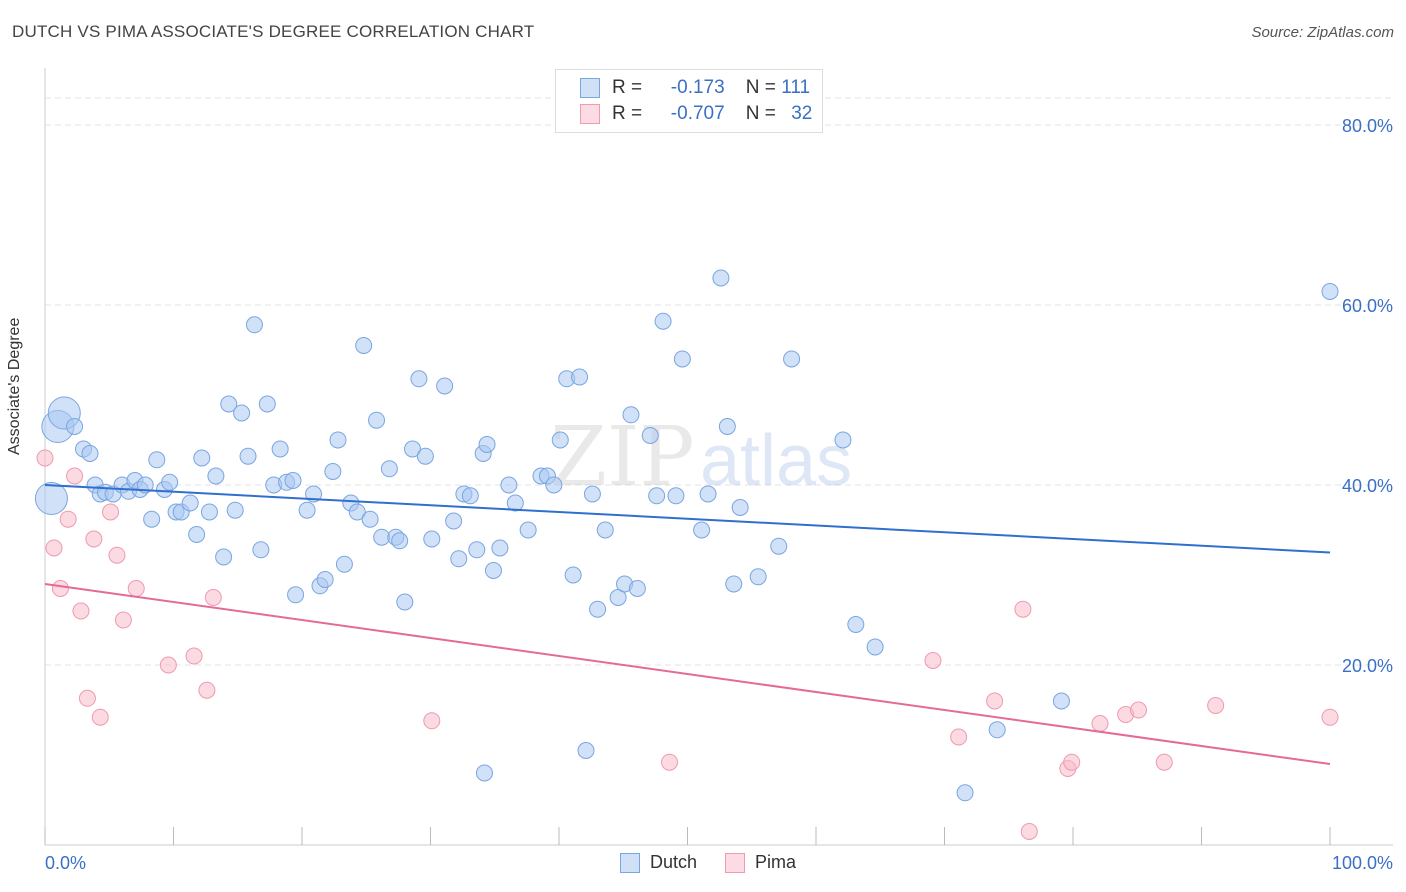 The width and height of the screenshot is (1406, 892). Describe the element at coordinates (14, 386) in the screenshot. I see `y-axis-label: Associate's Degree` at that location.